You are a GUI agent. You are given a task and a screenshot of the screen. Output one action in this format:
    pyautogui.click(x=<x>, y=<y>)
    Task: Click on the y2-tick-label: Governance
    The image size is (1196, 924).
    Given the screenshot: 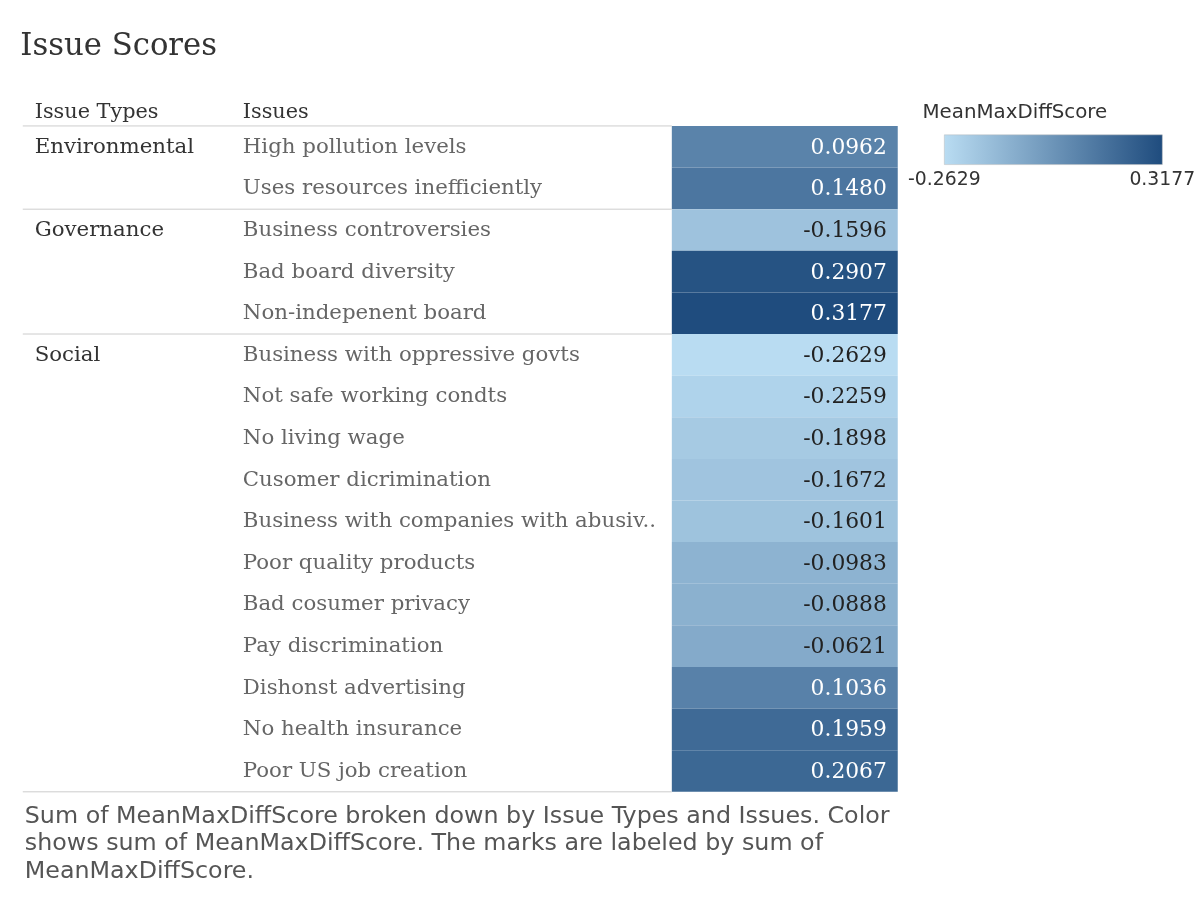 What is the action you would take?
    pyautogui.click(x=99, y=228)
    